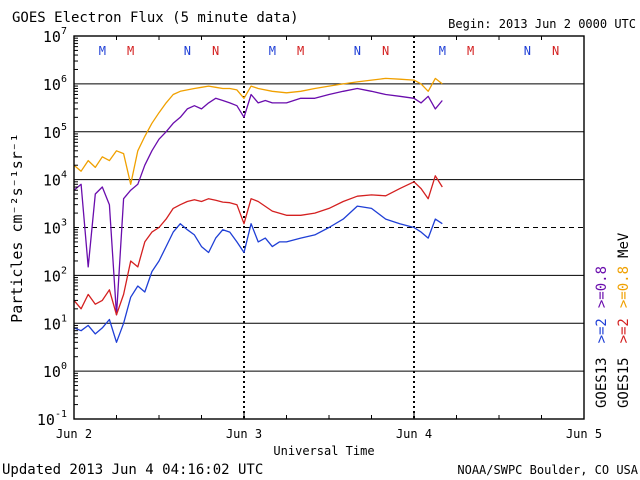 The height and width of the screenshot is (480, 640). Describe the element at coordinates (602, 382) in the screenshot. I see `legend-title: GOES13` at that location.